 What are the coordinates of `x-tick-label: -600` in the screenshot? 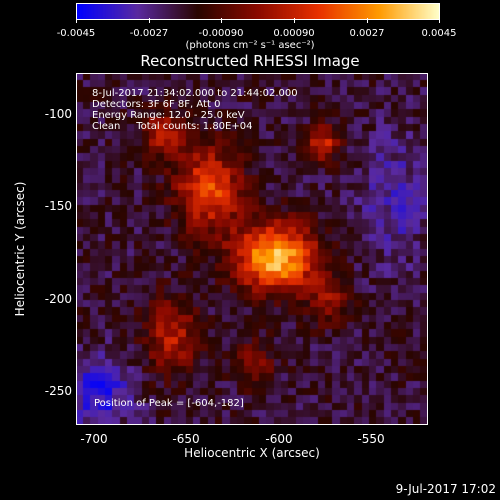 It's located at (279, 439).